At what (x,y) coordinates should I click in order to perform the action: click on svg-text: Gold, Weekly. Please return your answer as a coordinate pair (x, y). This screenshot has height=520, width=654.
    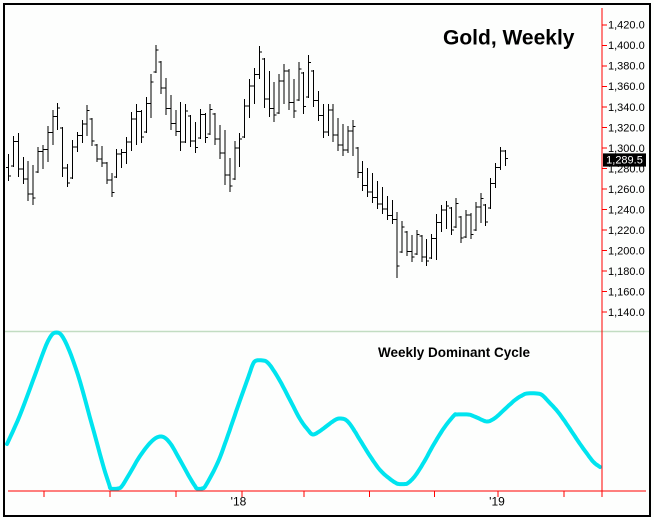
    Looking at the image, I should click on (509, 38).